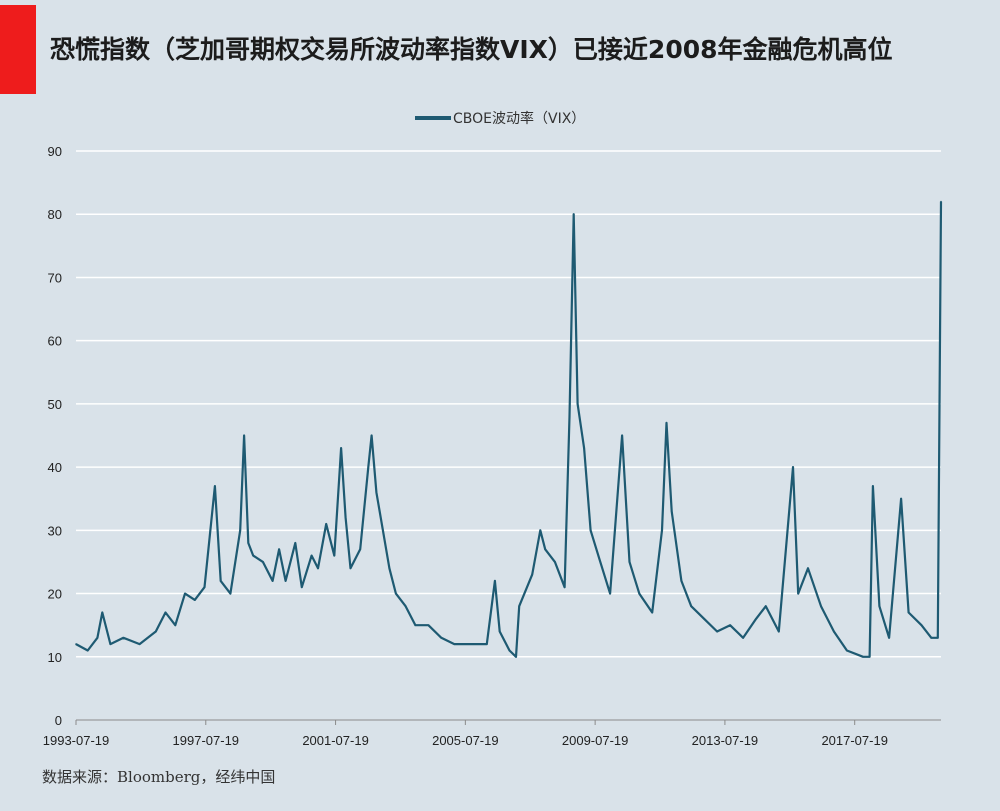 The width and height of the screenshot is (1000, 811). I want to click on x-tick-label: 2009-07-19, so click(595, 740).